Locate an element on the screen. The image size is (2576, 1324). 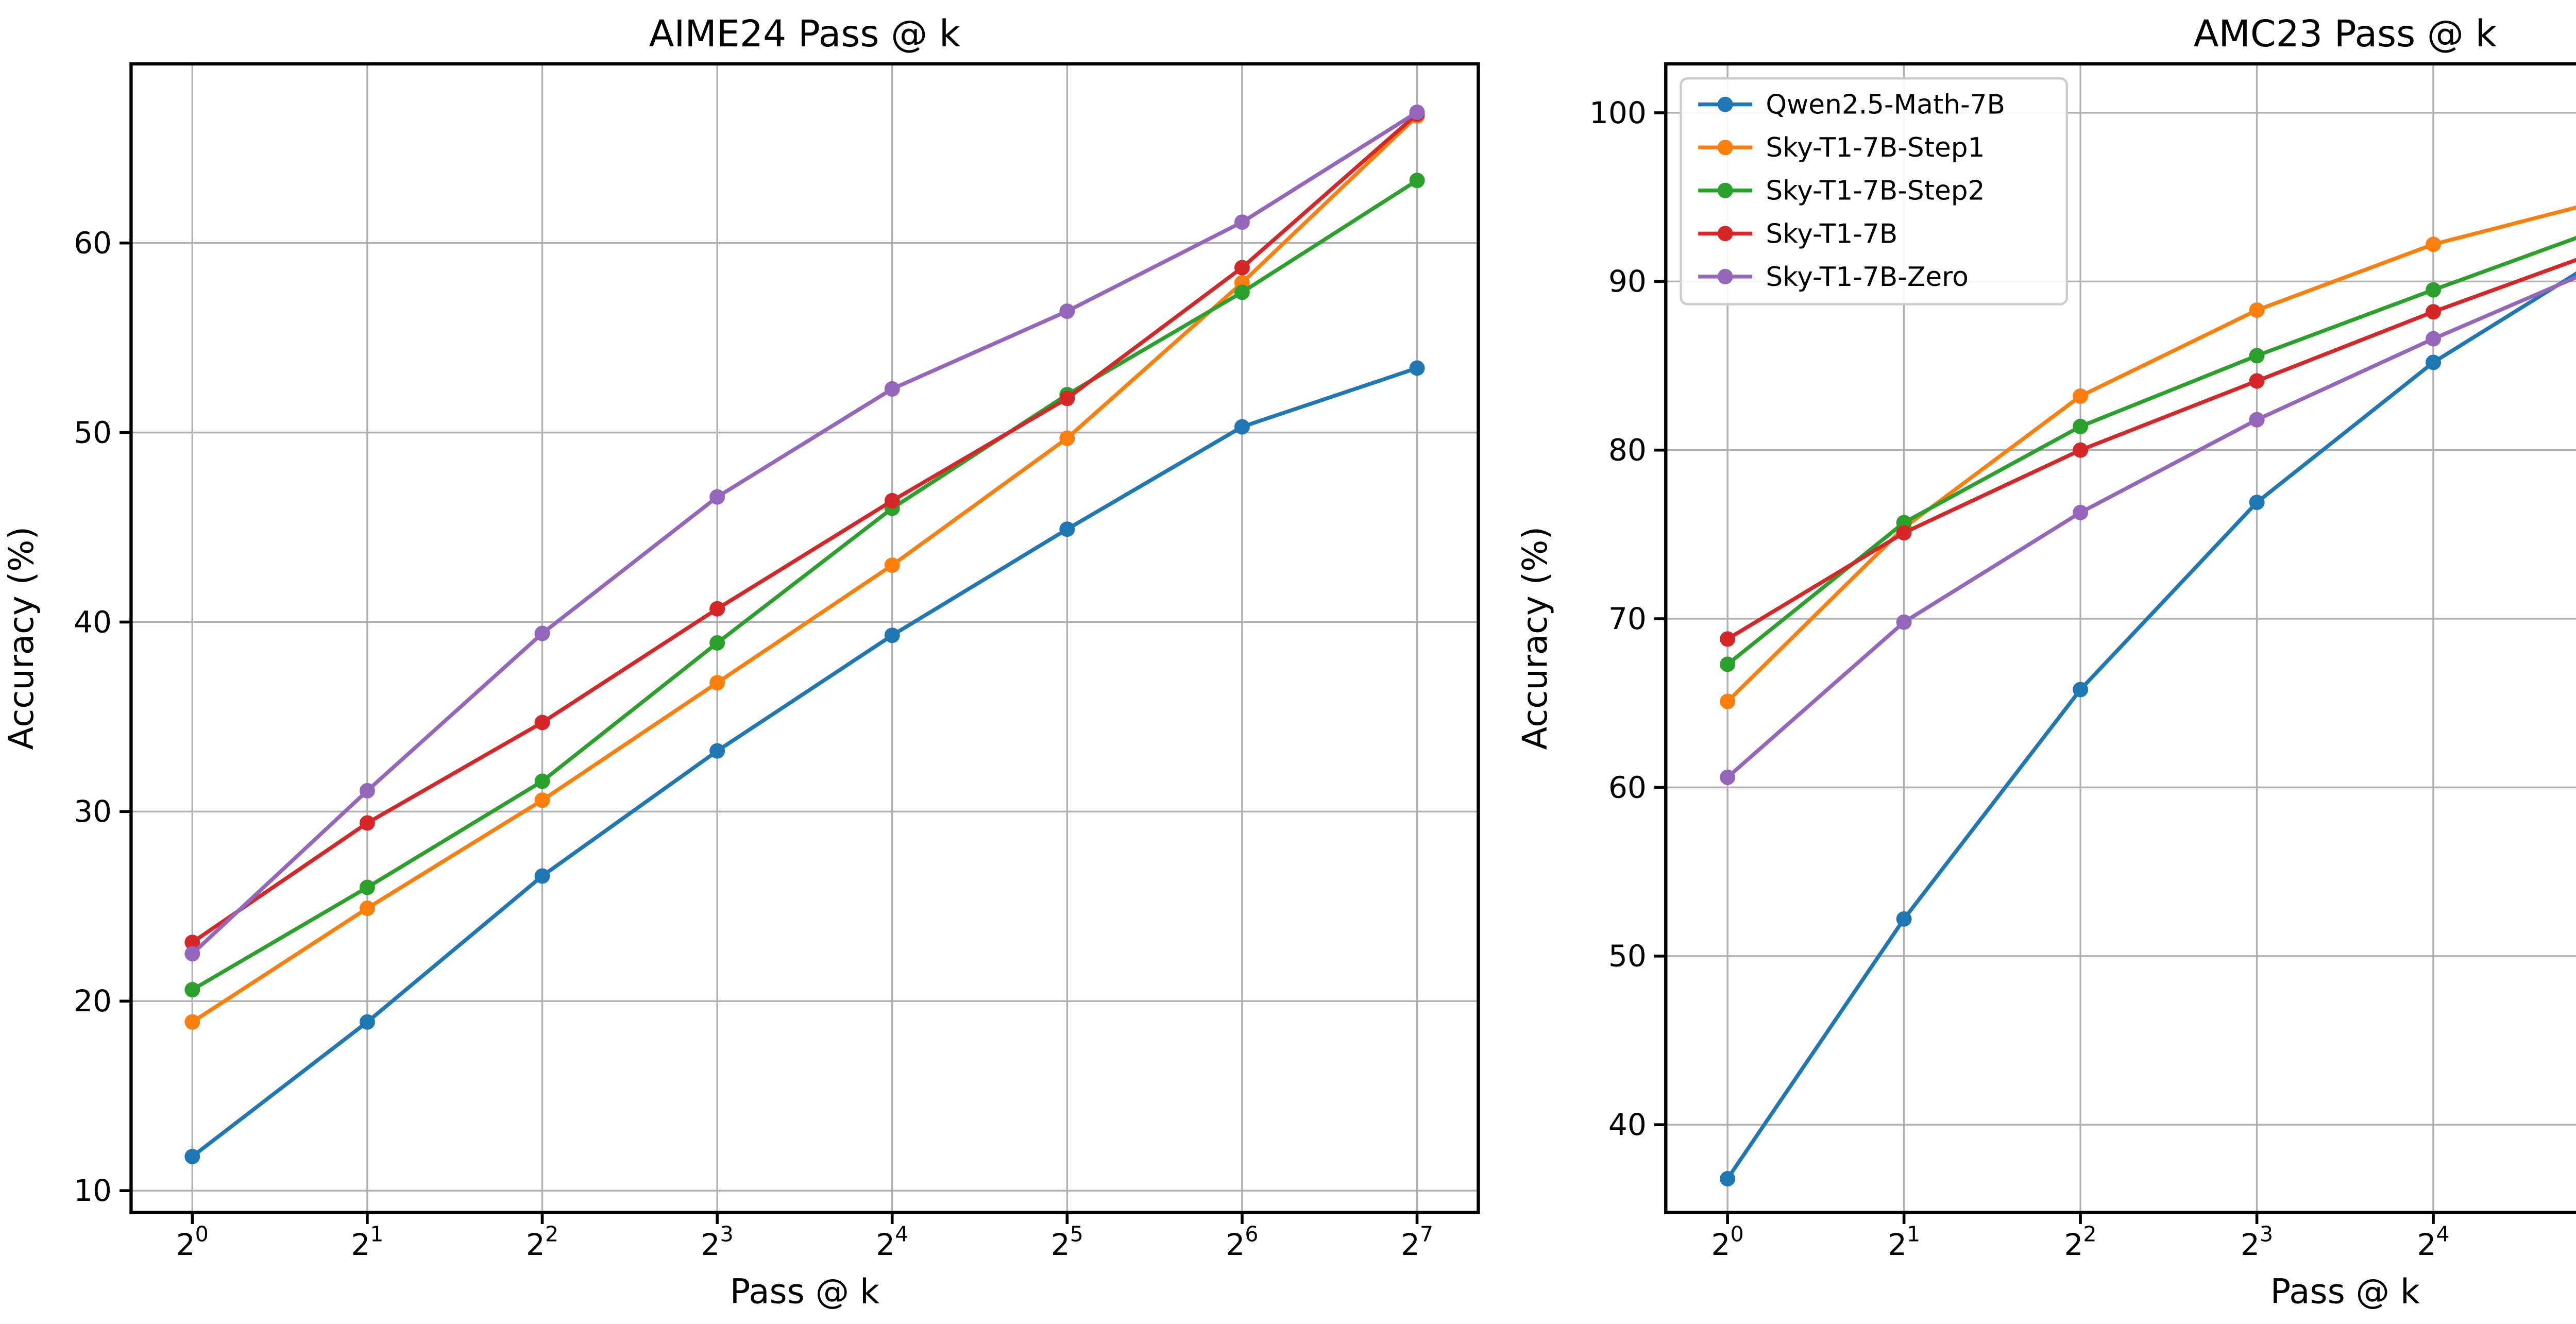
legend-item-sky-t1-7b-step1: Sky-T1-7B-Step1 is located at coordinates (1841, 147).